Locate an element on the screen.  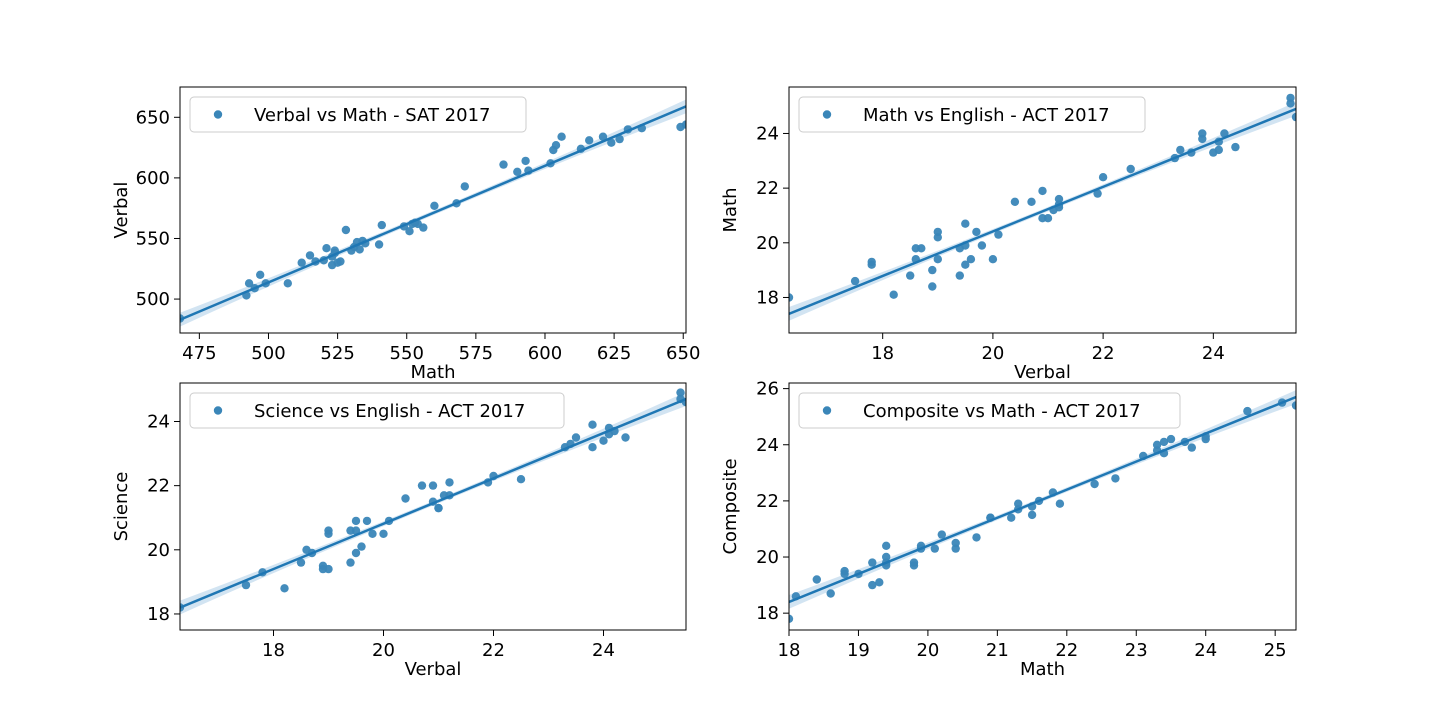
y-tick-label: 500 is located at coordinates (153, 299).